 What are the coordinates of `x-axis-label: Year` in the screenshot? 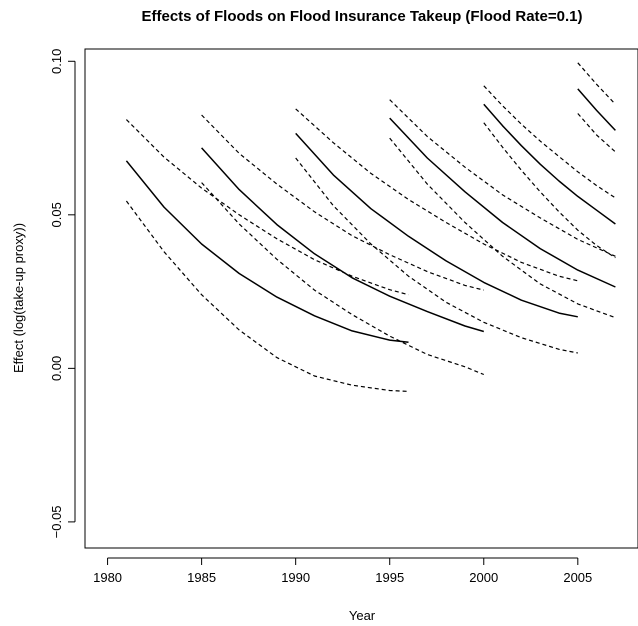 It's located at (362, 615).